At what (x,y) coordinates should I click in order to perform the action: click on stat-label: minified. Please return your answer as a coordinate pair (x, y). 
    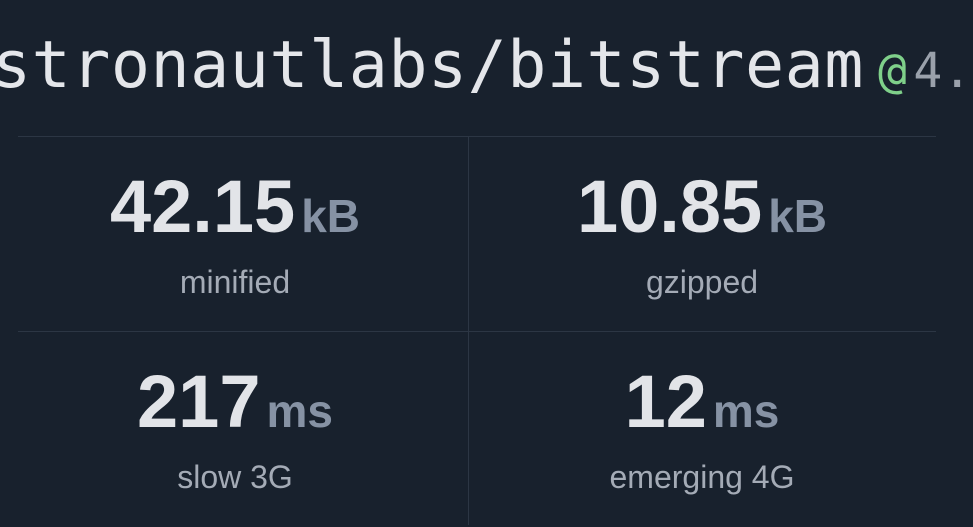
    Looking at the image, I should click on (235, 282).